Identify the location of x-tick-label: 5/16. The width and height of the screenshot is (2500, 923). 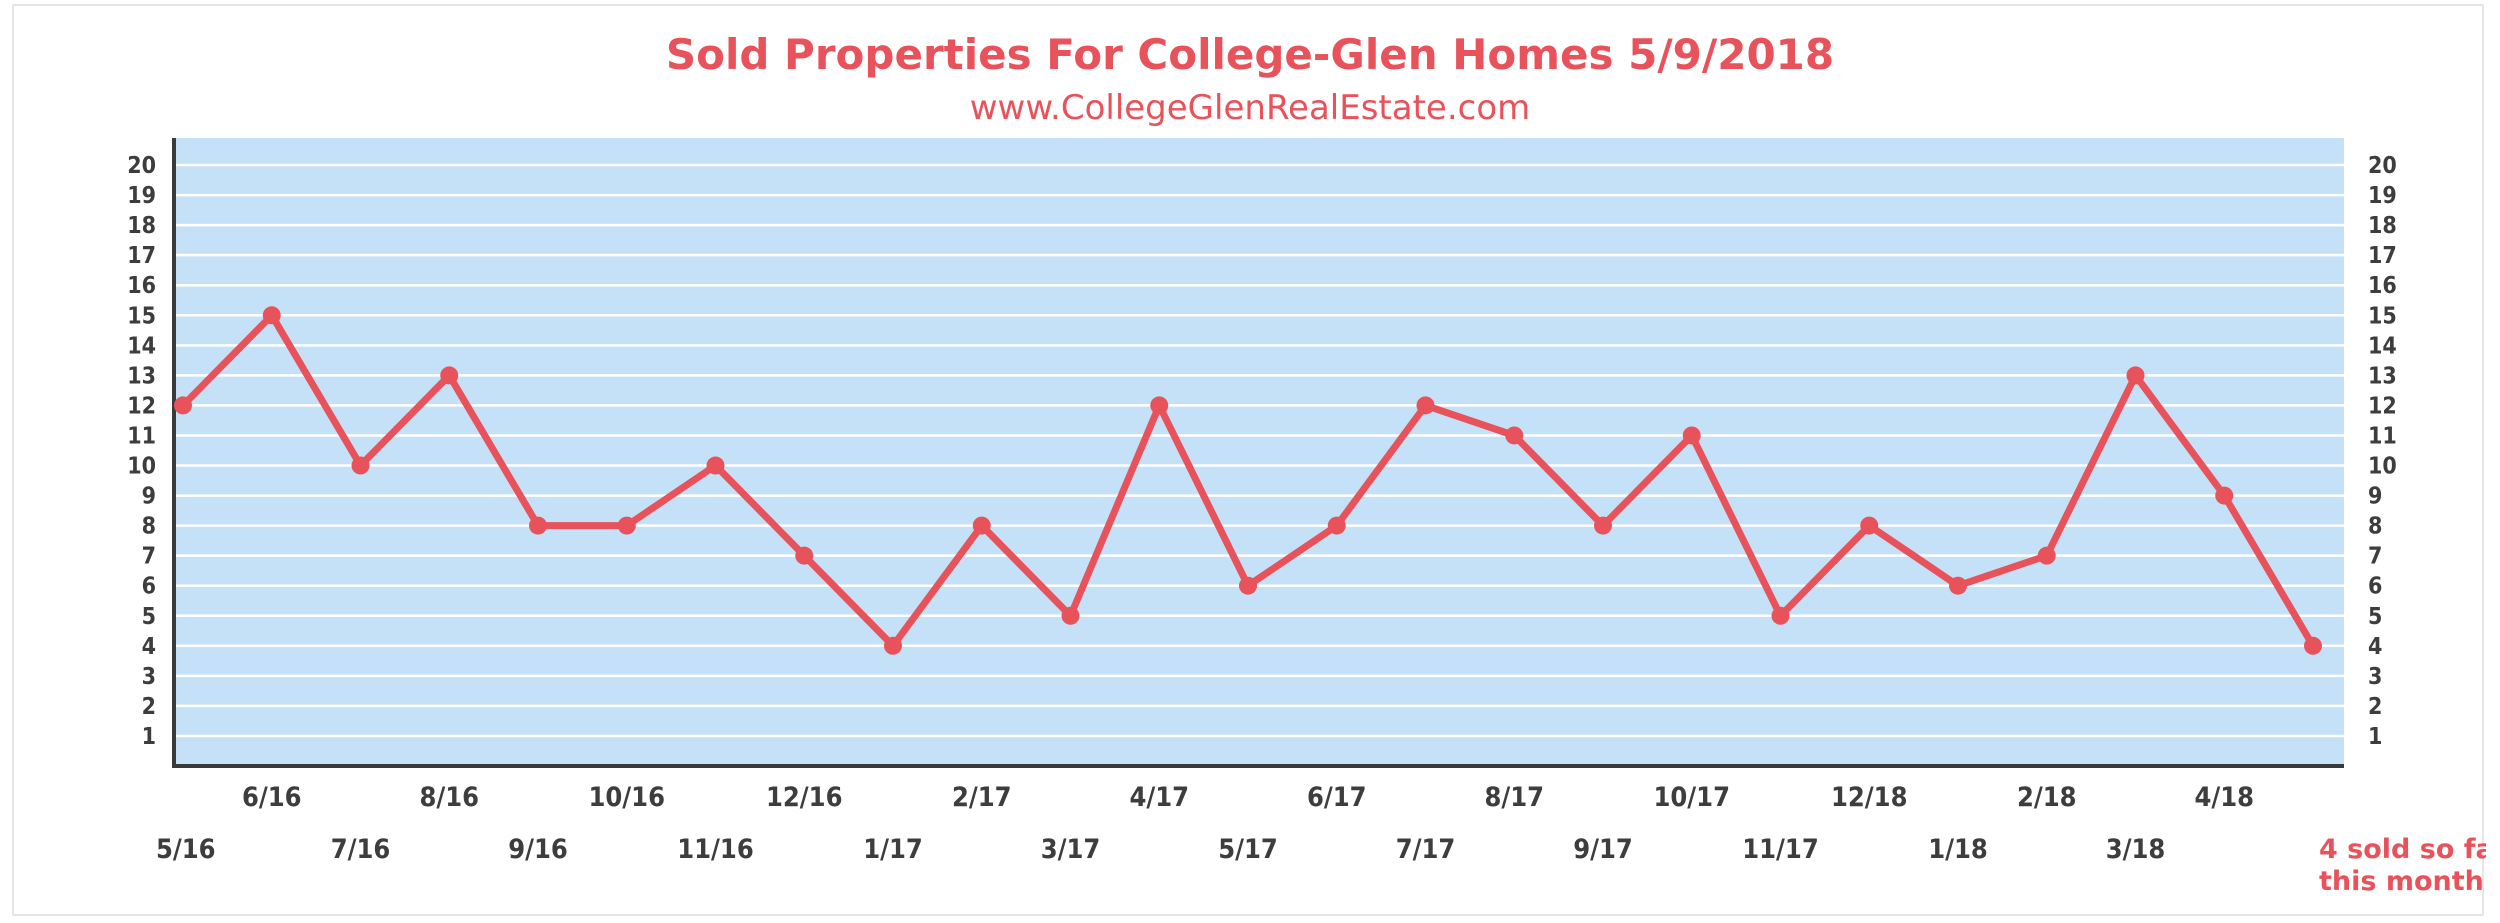
(186, 849).